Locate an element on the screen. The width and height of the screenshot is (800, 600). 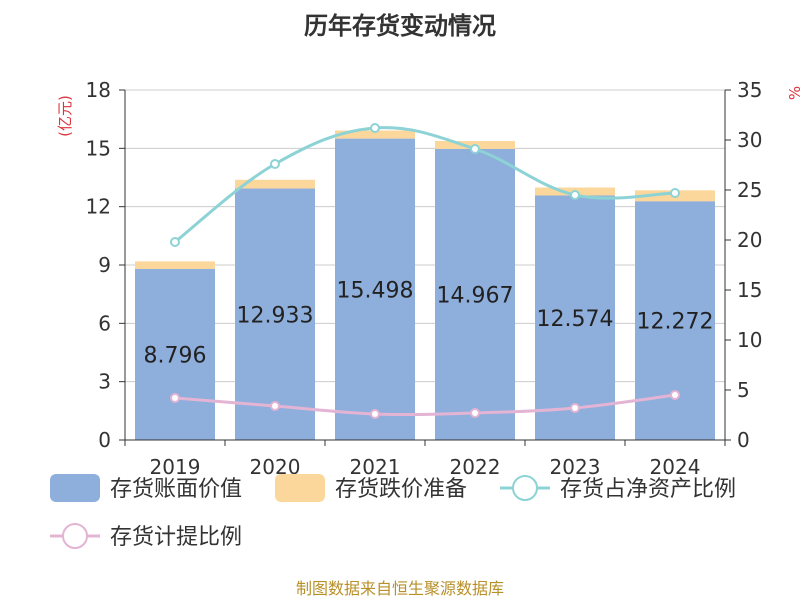
right-axis-tick-label: 25 is located at coordinates (749, 190).